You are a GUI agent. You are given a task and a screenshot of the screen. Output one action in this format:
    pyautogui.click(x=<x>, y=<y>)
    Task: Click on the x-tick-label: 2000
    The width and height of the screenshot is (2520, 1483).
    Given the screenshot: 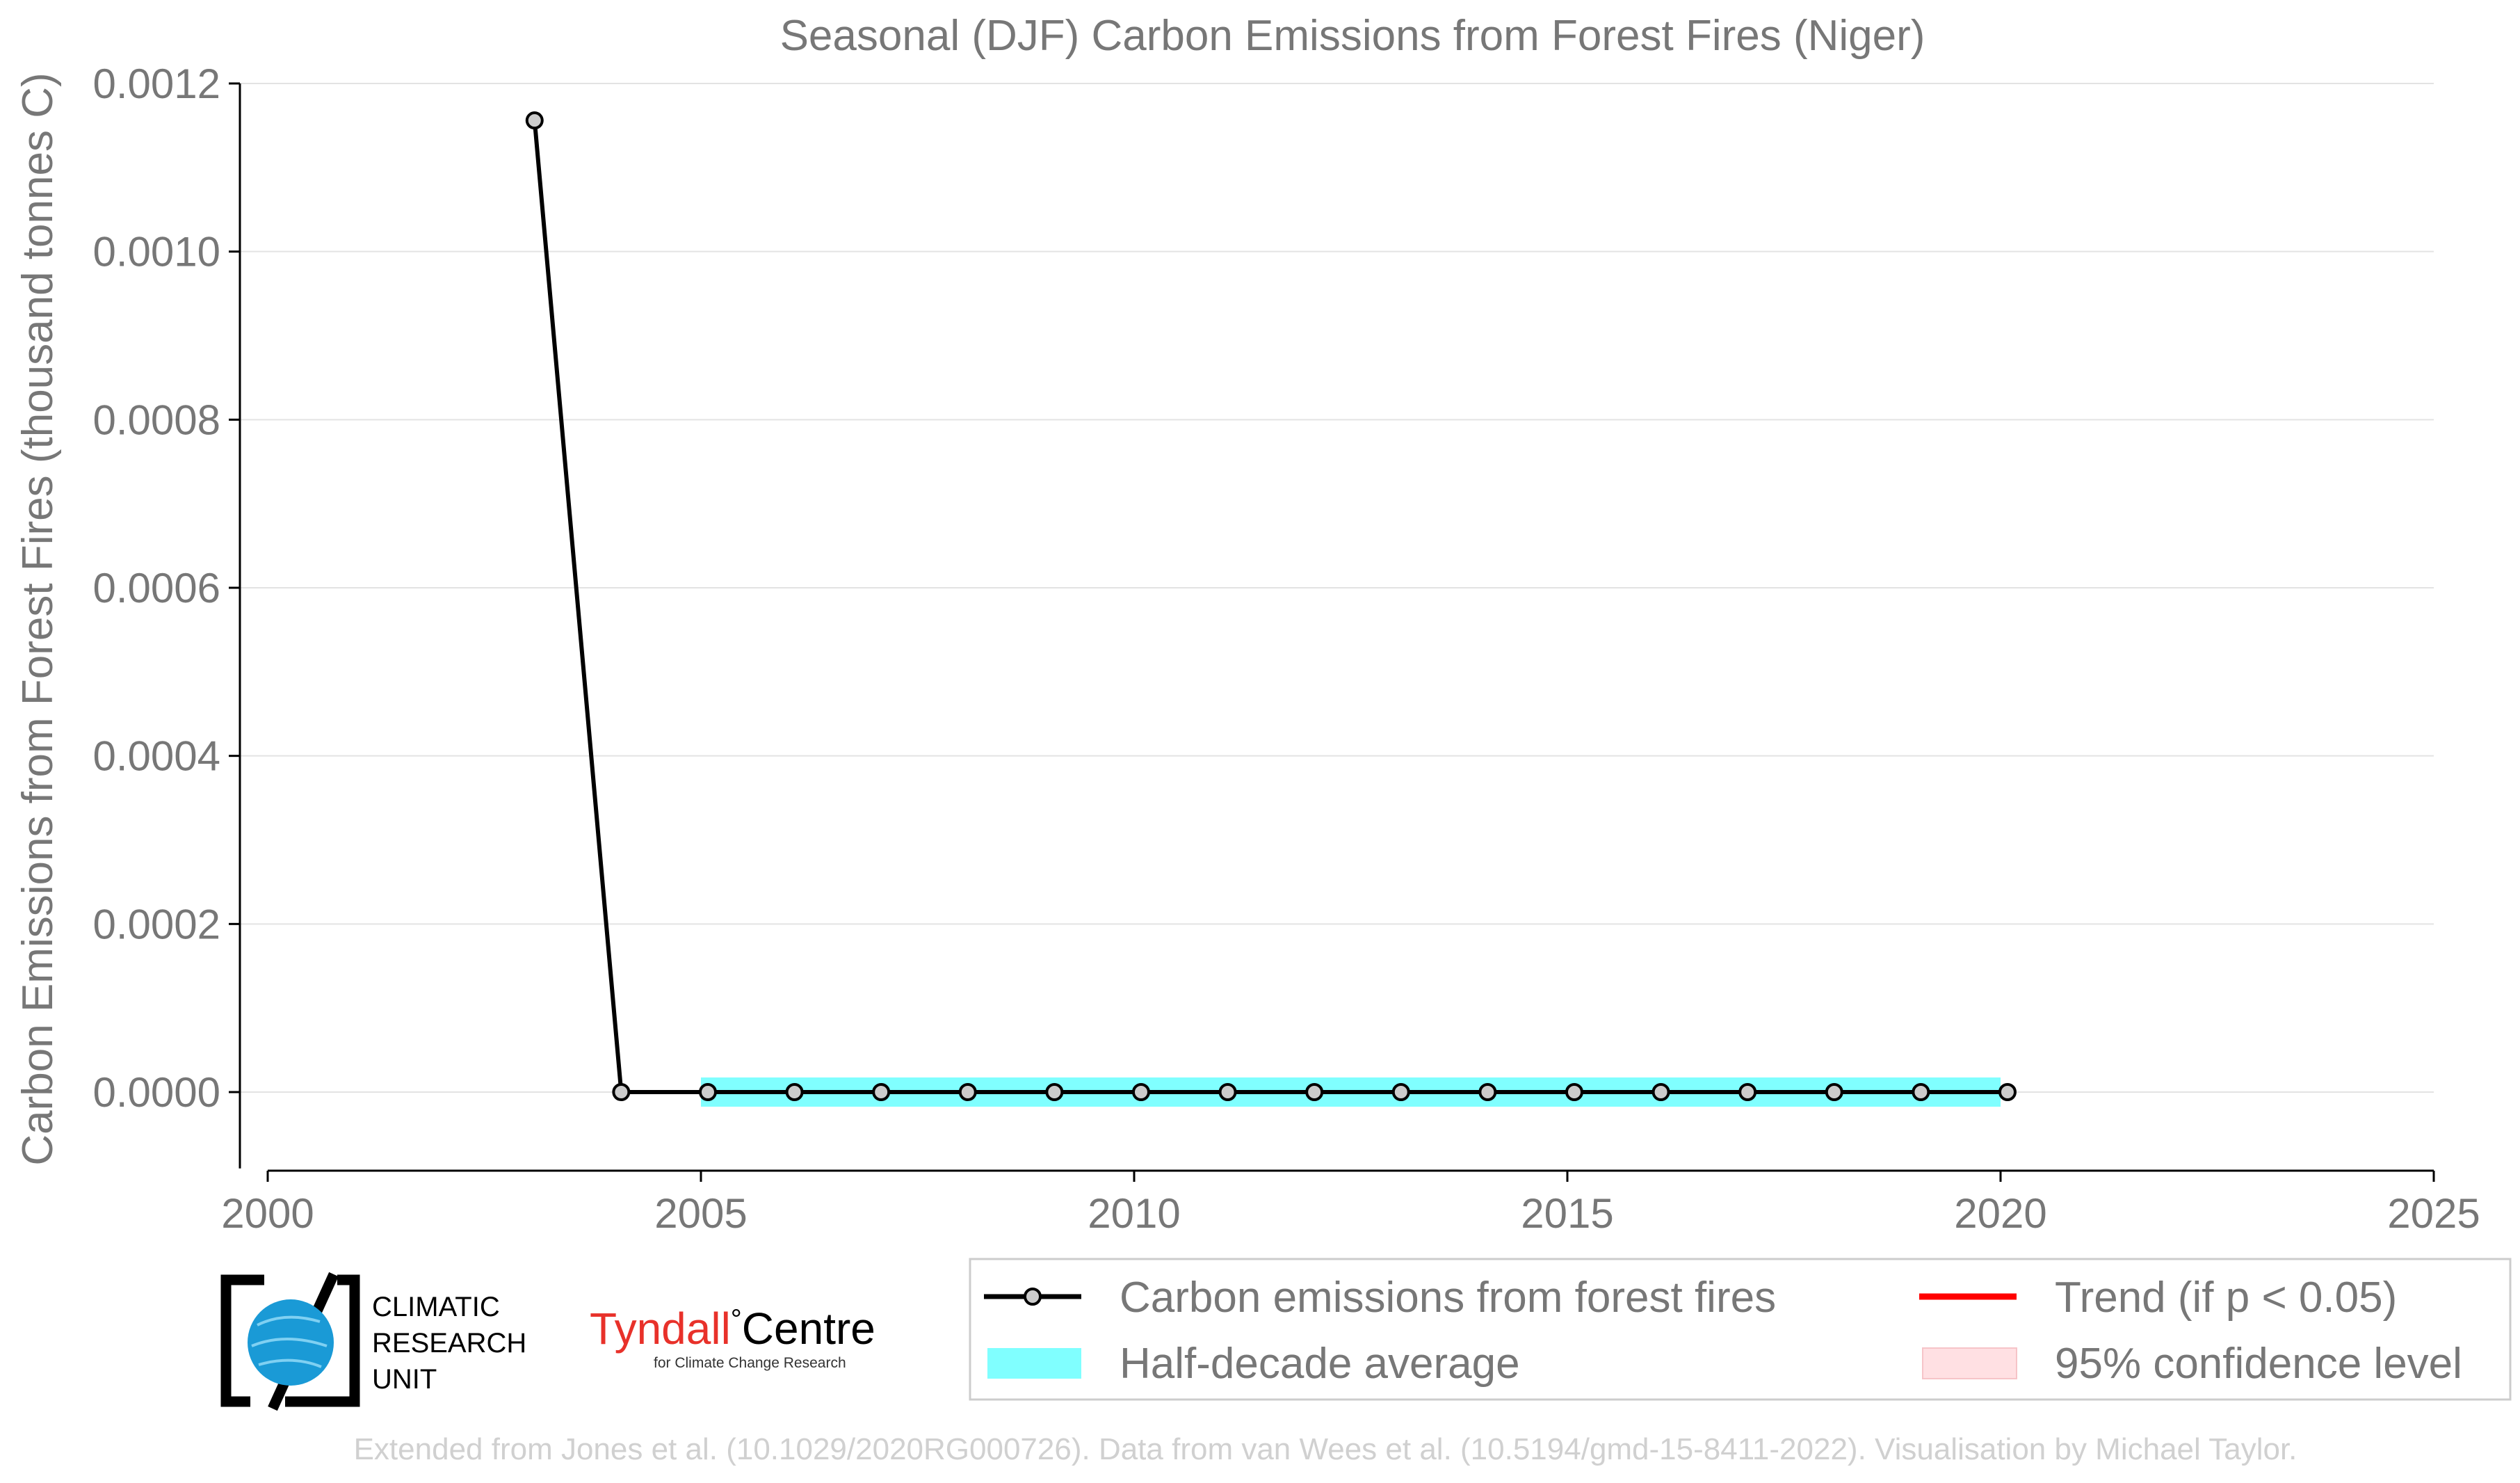 What is the action you would take?
    pyautogui.click(x=267, y=1214)
    